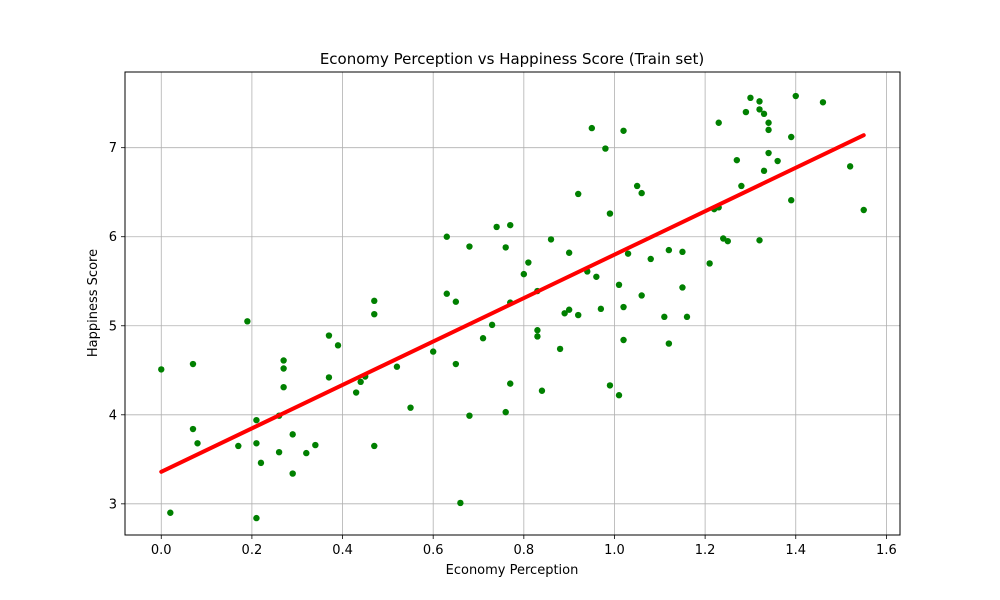  I want to click on y-tick-label: 6, so click(113, 237).